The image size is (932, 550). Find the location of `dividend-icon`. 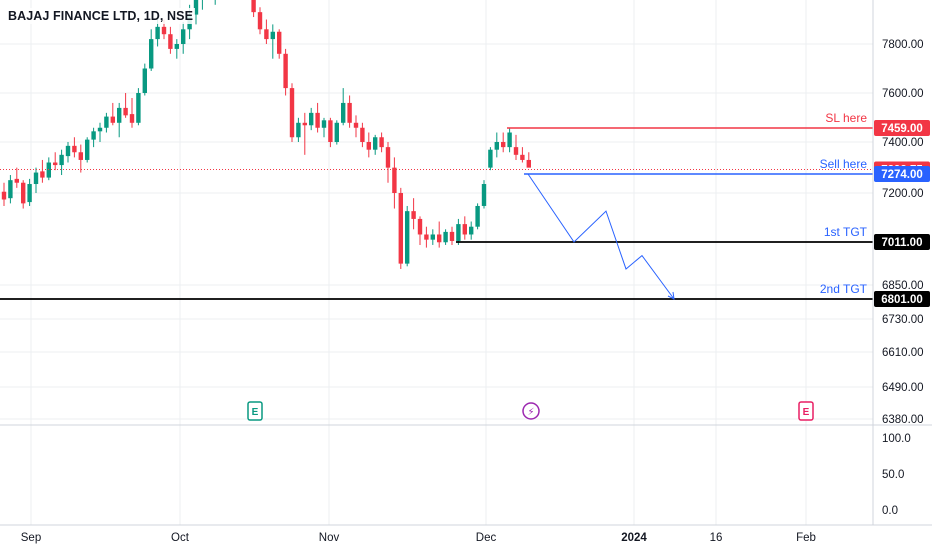

dividend-icon is located at coordinates (531, 411).